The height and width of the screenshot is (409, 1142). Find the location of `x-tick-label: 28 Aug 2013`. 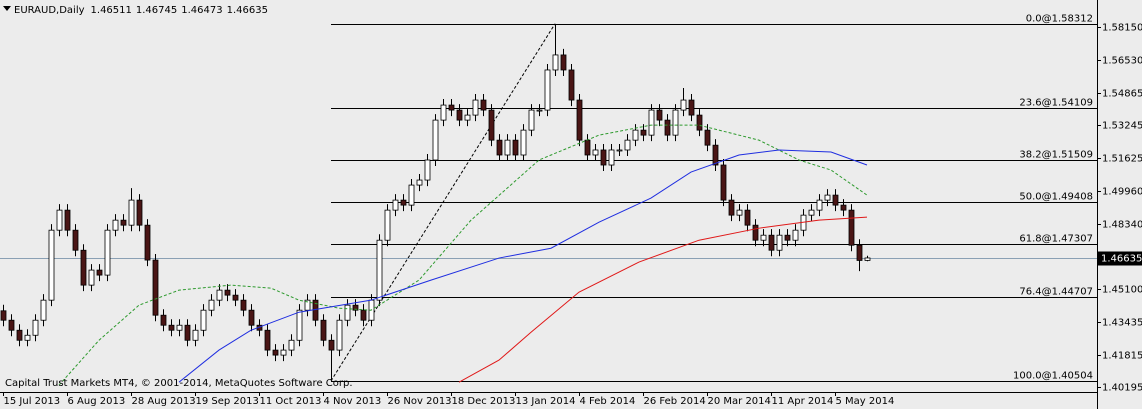

x-tick-label: 28 Aug 2013 is located at coordinates (164, 401).